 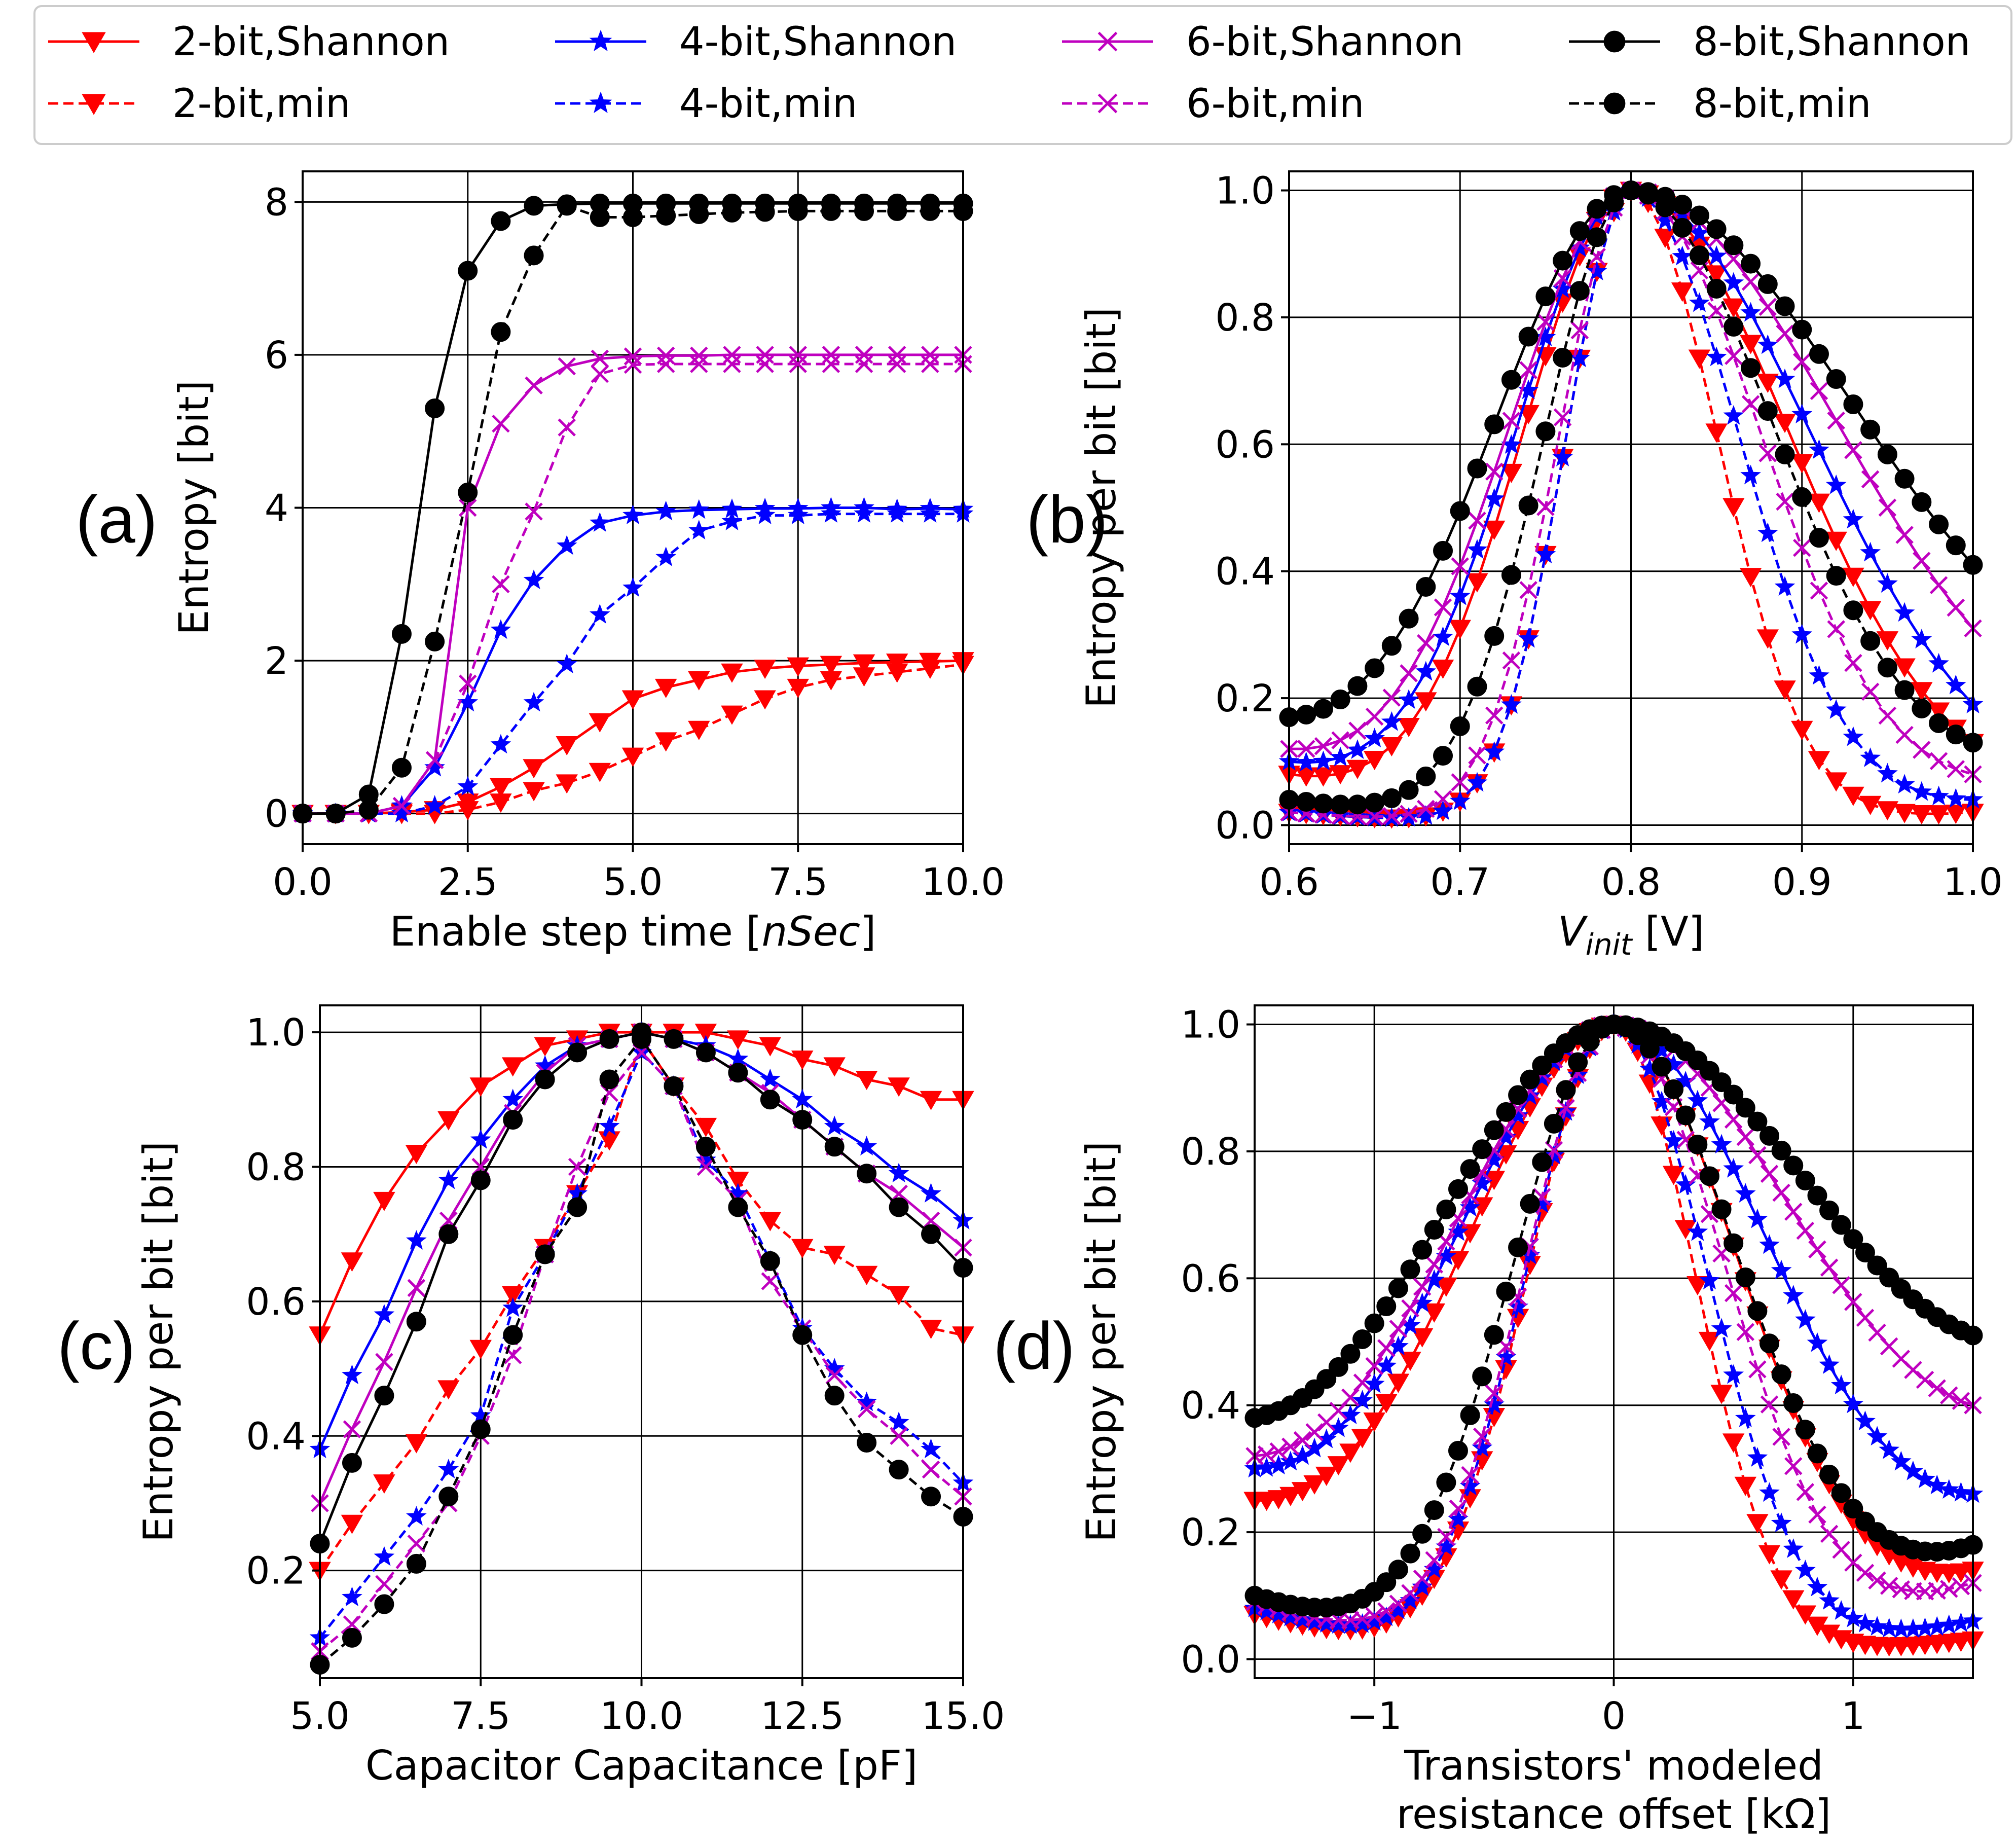 I want to click on legend-item: 6-bit,Shannon, so click(x=1262, y=42).